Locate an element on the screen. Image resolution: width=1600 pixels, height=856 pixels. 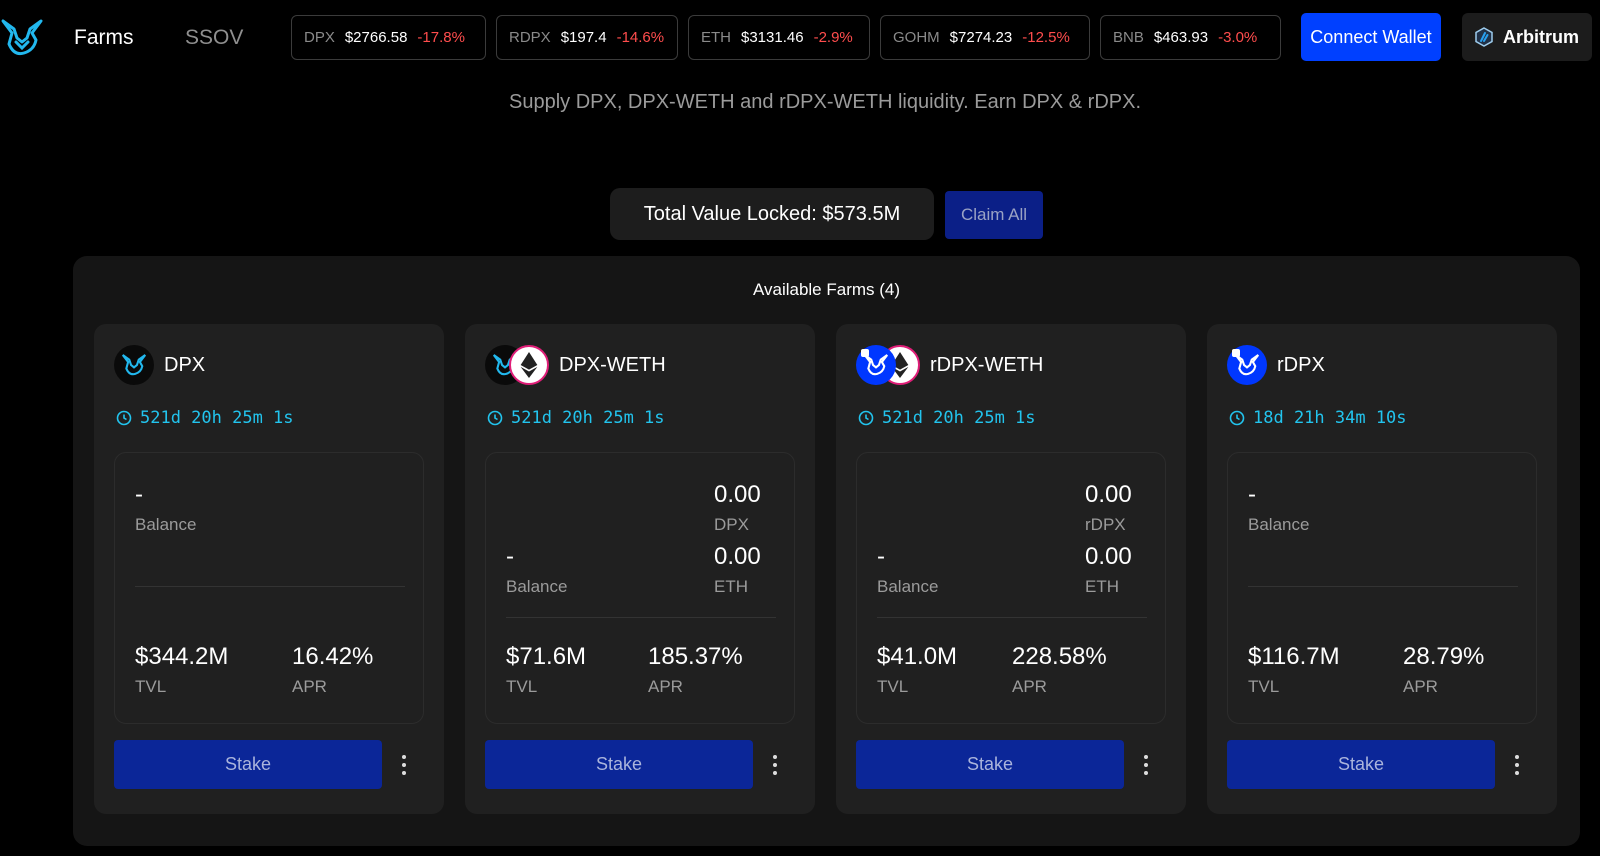
ticker-price: $463.93 is located at coordinates (1181, 37).